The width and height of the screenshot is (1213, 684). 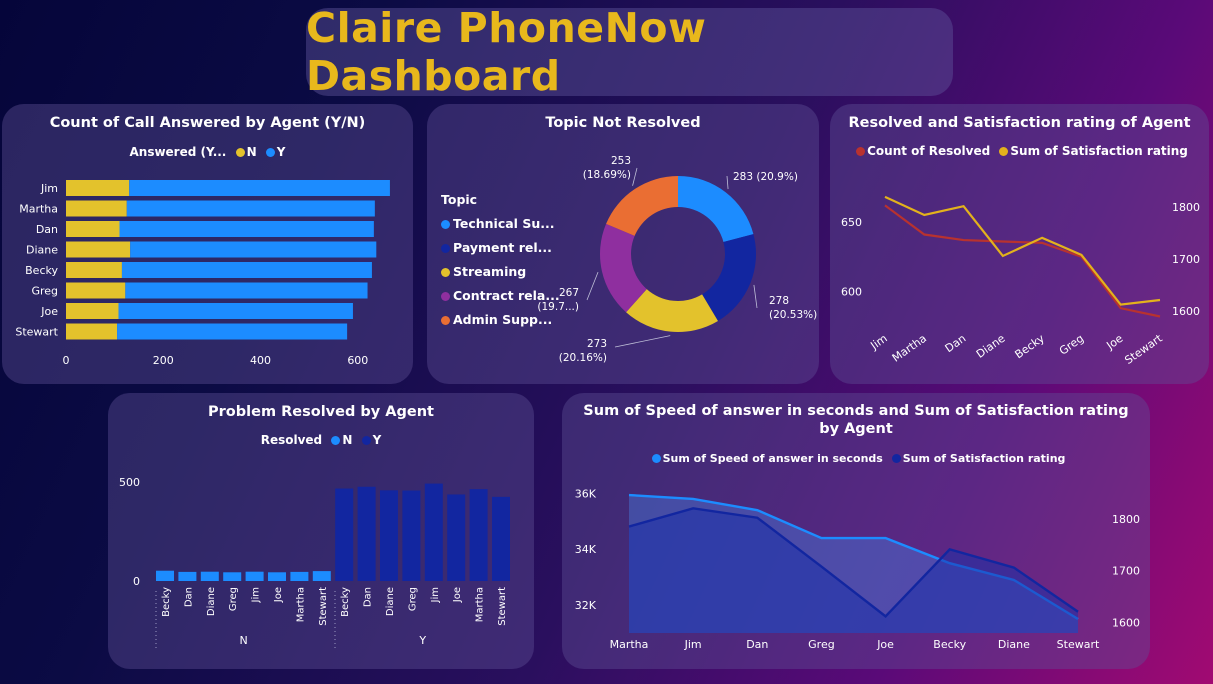 I want to click on problem-legend-n: N, so click(x=347, y=440).